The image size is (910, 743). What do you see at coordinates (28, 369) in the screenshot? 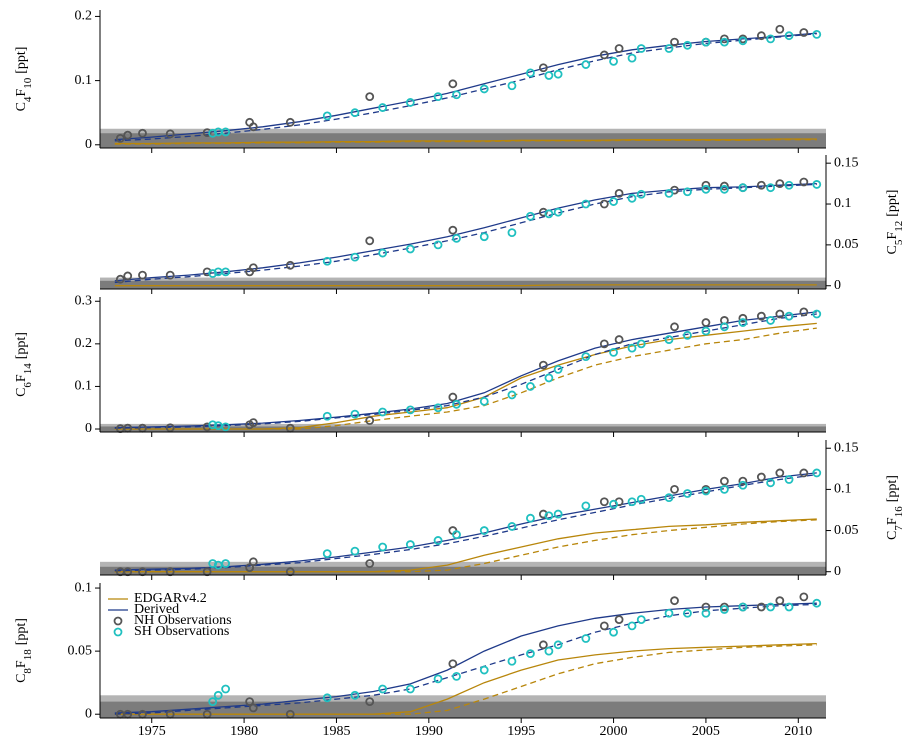
I see `y-axis-label-part: 14` at bounding box center [28, 369].